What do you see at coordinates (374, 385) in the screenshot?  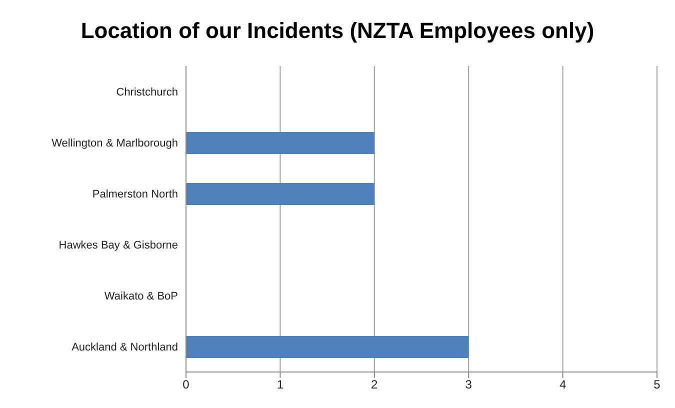 I see `x-tick-label: 2` at bounding box center [374, 385].